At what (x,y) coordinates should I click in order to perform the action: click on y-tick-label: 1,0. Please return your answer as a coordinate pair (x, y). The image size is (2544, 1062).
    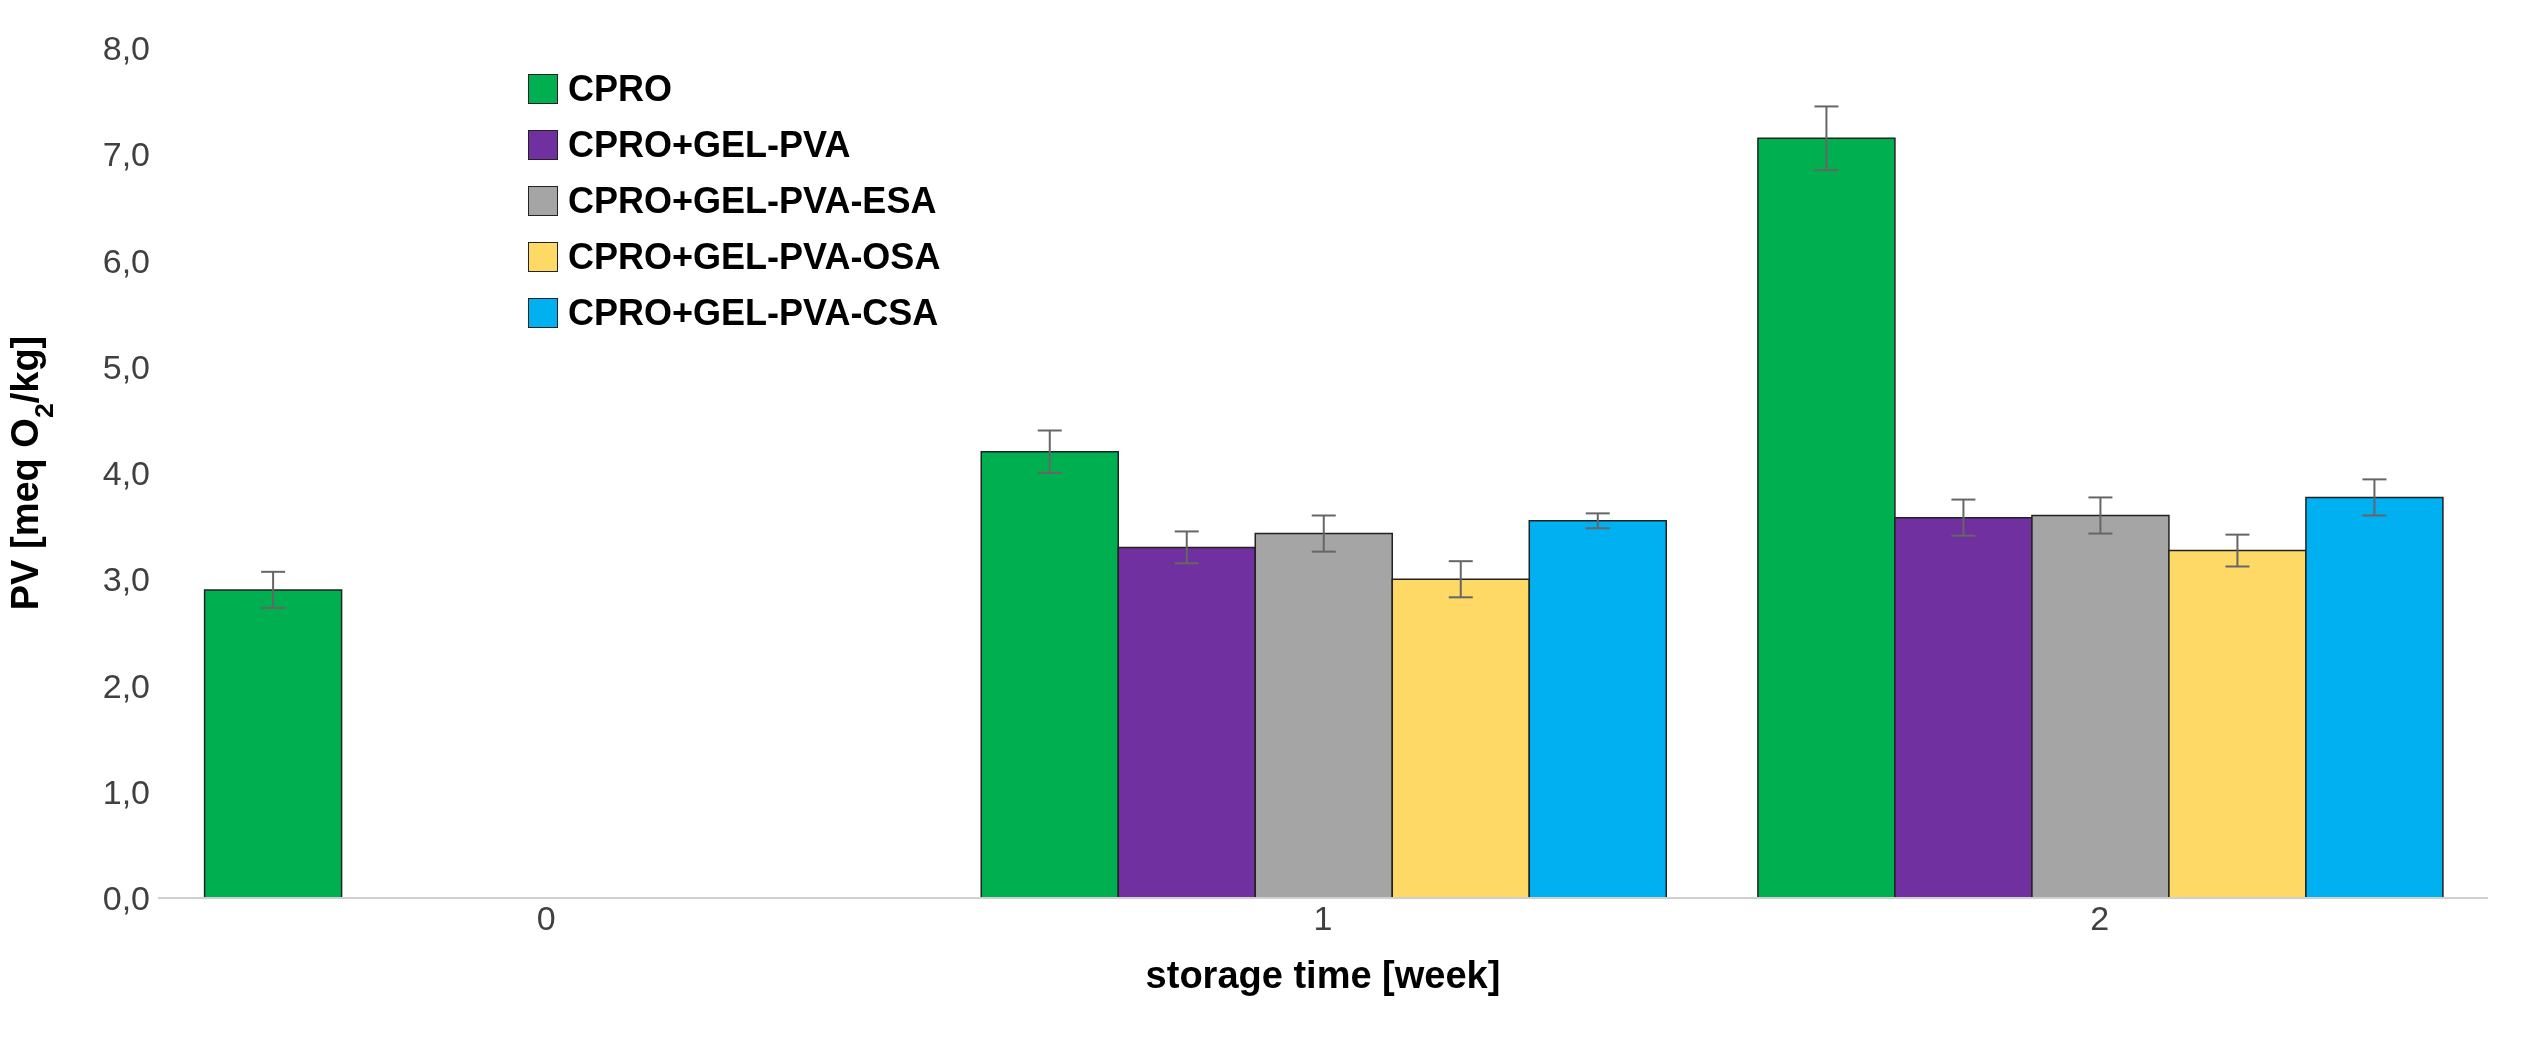
    Looking at the image, I should click on (126, 791).